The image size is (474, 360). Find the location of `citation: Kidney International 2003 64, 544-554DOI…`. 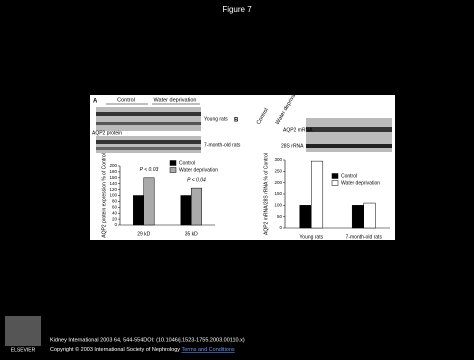

citation: Kidney International 2003 64, 544-554DOI… is located at coordinates (147, 340).